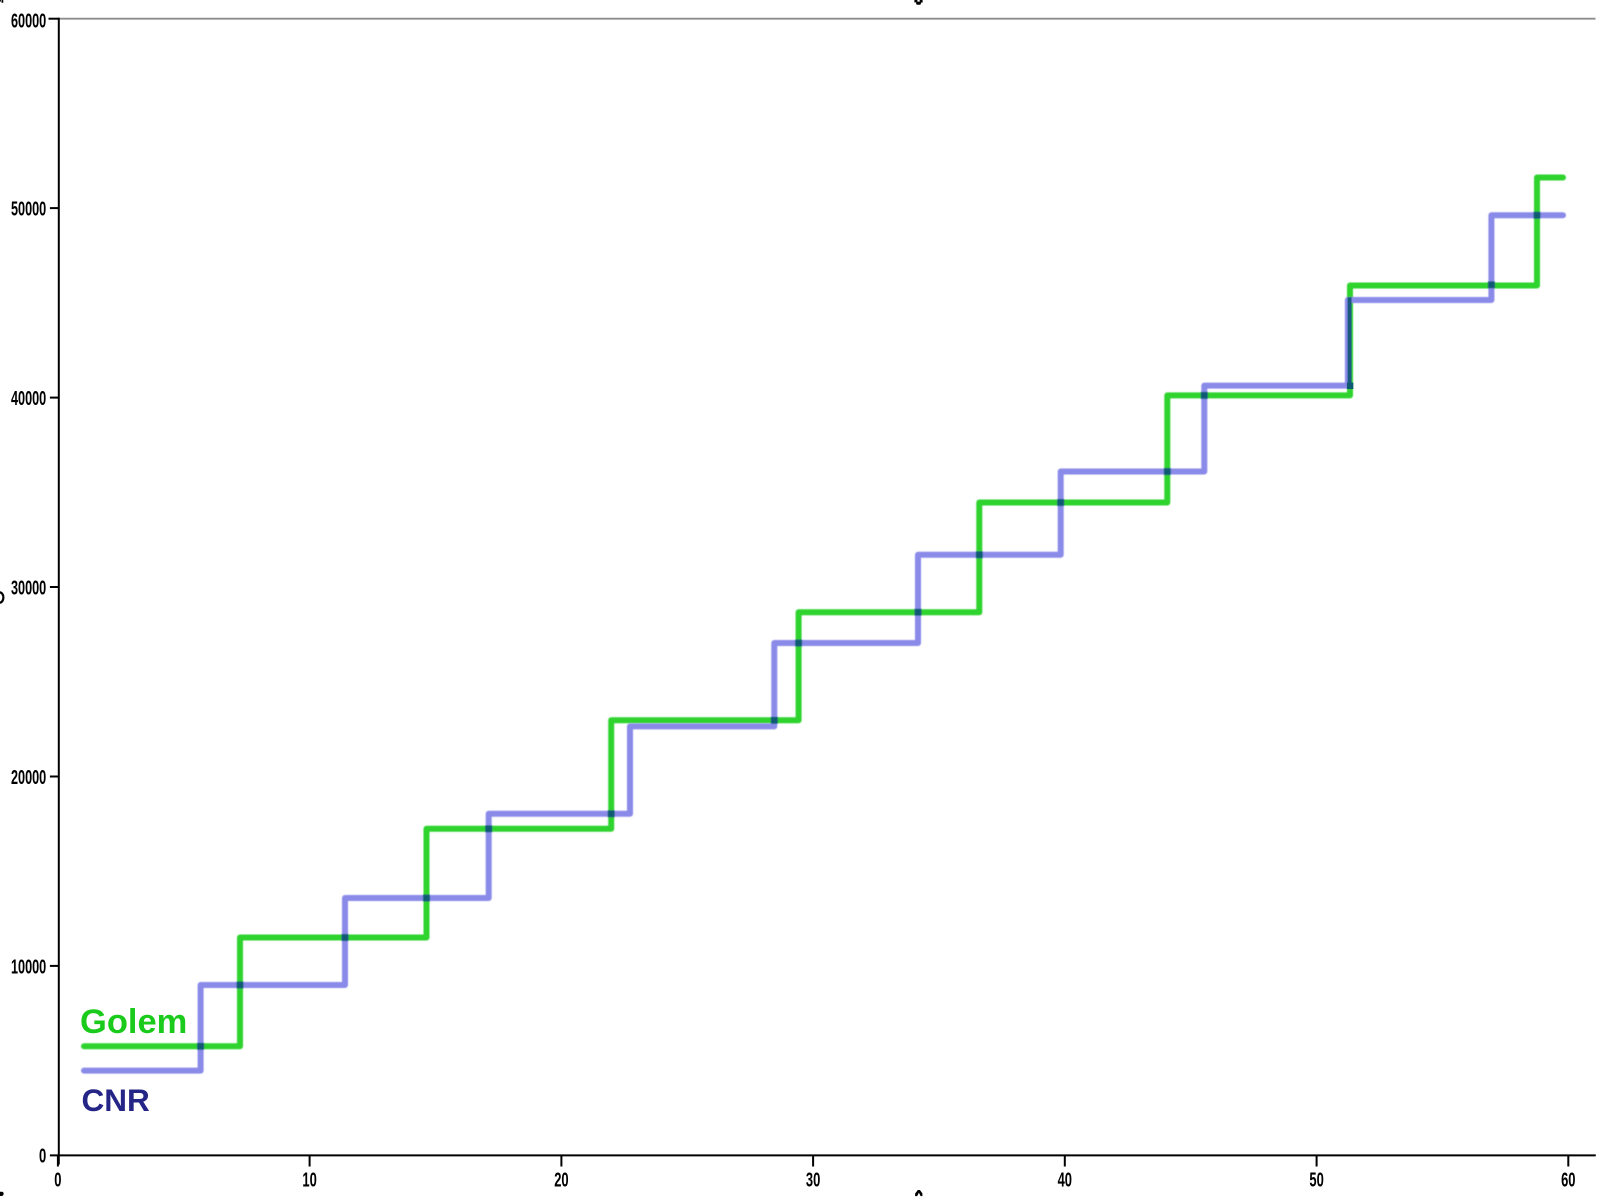 The width and height of the screenshot is (1600, 1200). Describe the element at coordinates (133, 1022) in the screenshot. I see `svg-text: Golem` at that location.